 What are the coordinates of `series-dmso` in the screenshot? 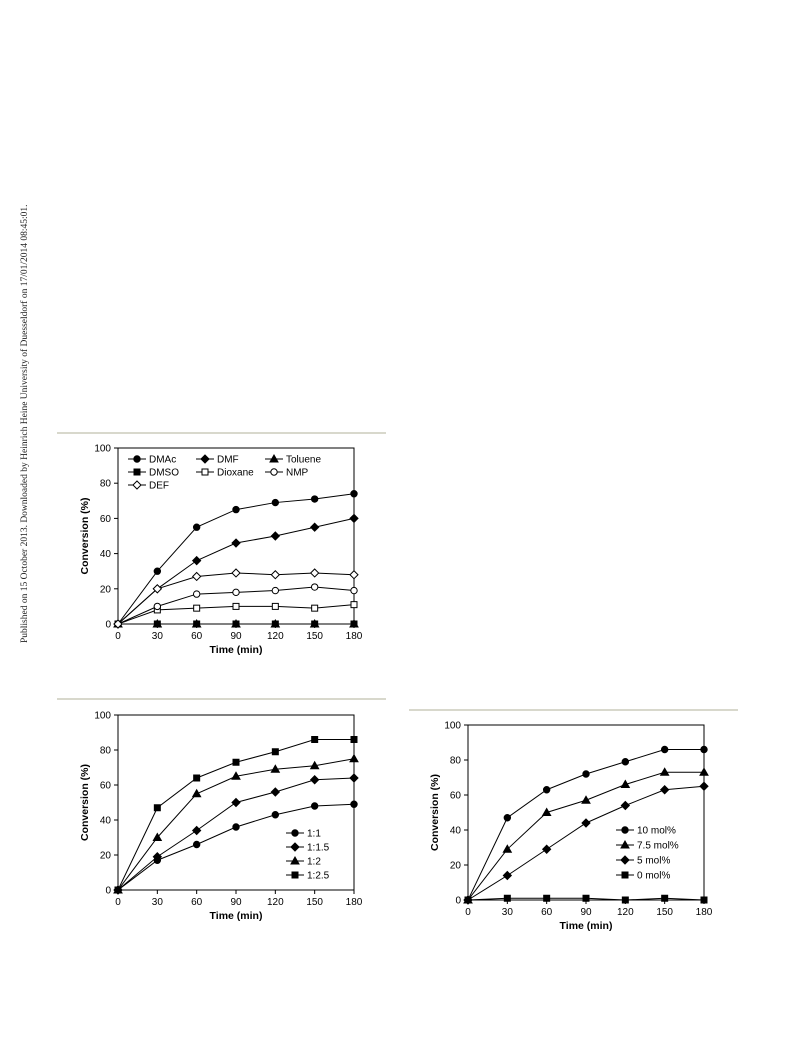 It's located at (236, 624).